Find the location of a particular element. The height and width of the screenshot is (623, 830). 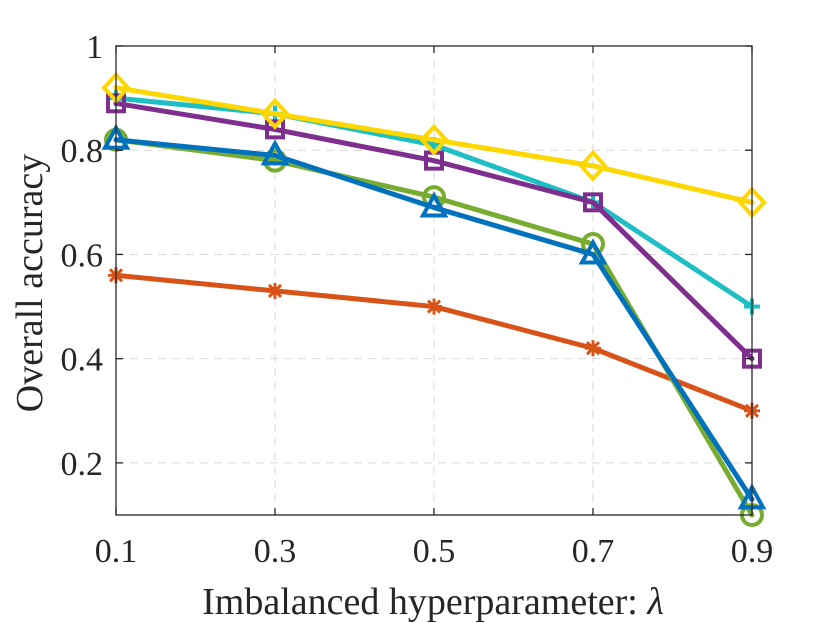

y-tick-label: 1 is located at coordinates (94, 47).